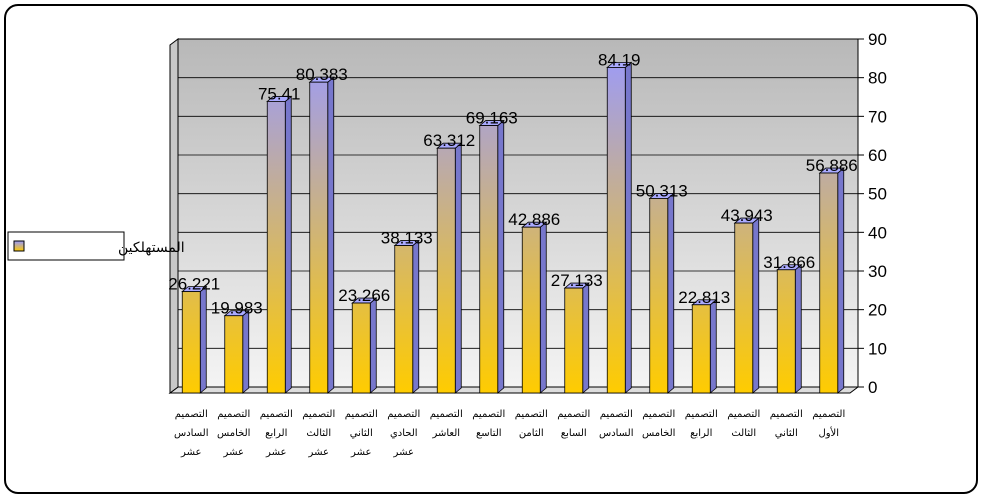  What do you see at coordinates (832, 165) in the screenshot?
I see `data-label: 56.886` at bounding box center [832, 165].